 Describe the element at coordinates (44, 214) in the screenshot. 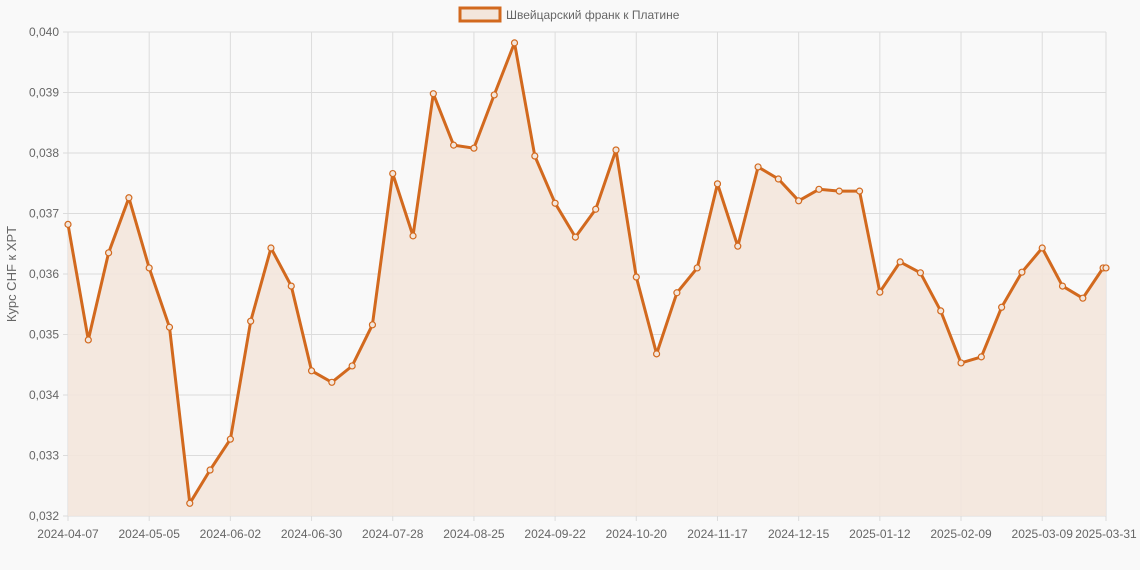

I see `y-tick-label: 0,037` at that location.